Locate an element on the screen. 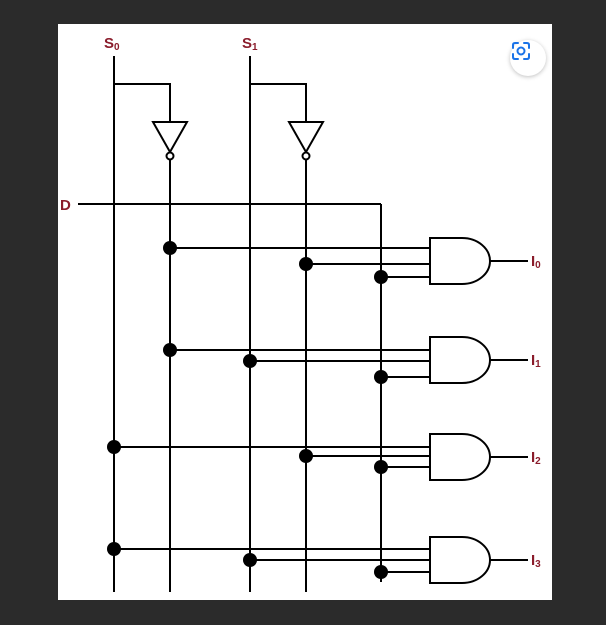 The height and width of the screenshot is (625, 606). label-out-2: I2 is located at coordinates (536, 458).